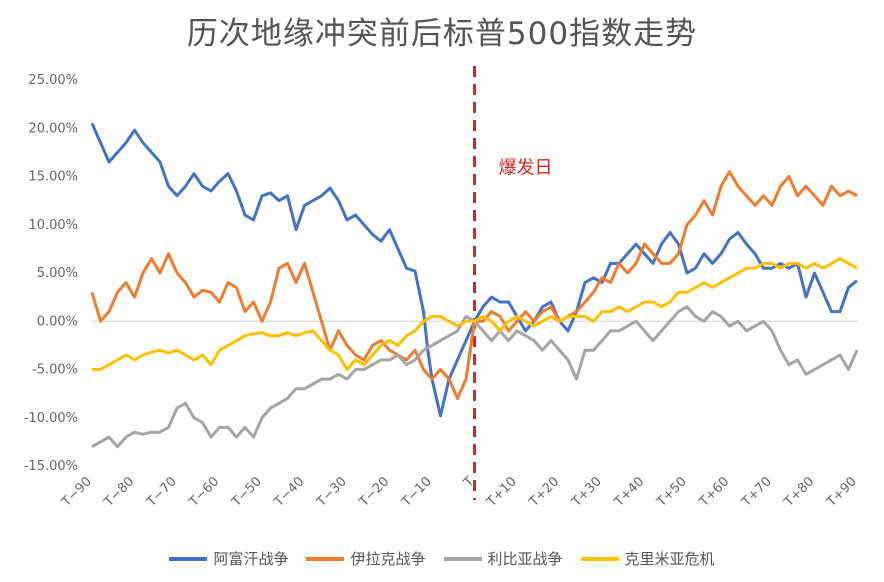 Image resolution: width=884 pixels, height=582 pixels. I want to click on x-tick-label: T−20, so click(374, 492).